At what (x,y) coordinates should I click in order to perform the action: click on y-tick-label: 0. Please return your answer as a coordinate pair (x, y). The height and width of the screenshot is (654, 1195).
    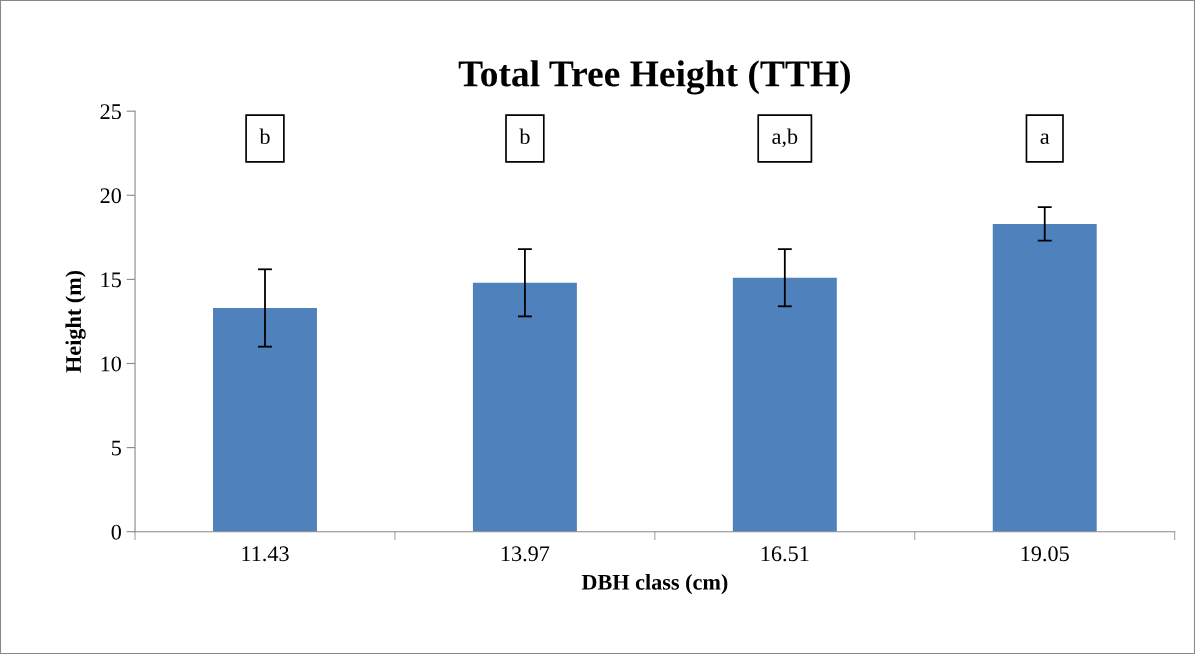
    Looking at the image, I should click on (116, 532).